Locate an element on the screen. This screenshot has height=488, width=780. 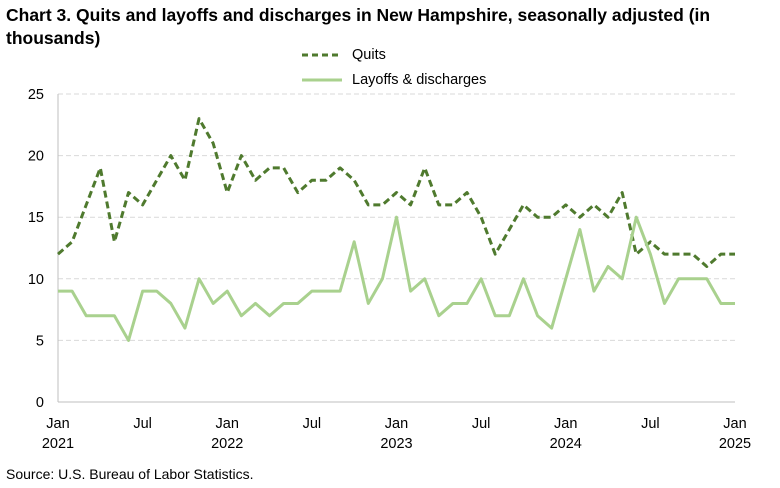
x-tick-label-year: 2022 is located at coordinates (227, 444).